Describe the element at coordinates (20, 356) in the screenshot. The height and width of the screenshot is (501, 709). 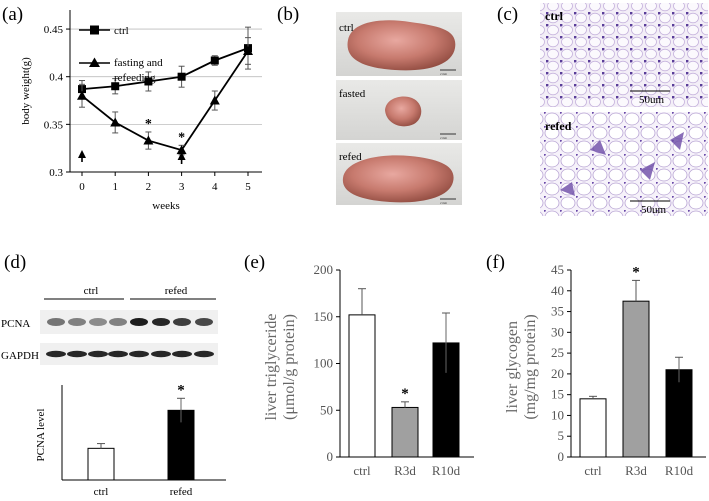
I see `blot-label-gapdh: GAPDH` at that location.